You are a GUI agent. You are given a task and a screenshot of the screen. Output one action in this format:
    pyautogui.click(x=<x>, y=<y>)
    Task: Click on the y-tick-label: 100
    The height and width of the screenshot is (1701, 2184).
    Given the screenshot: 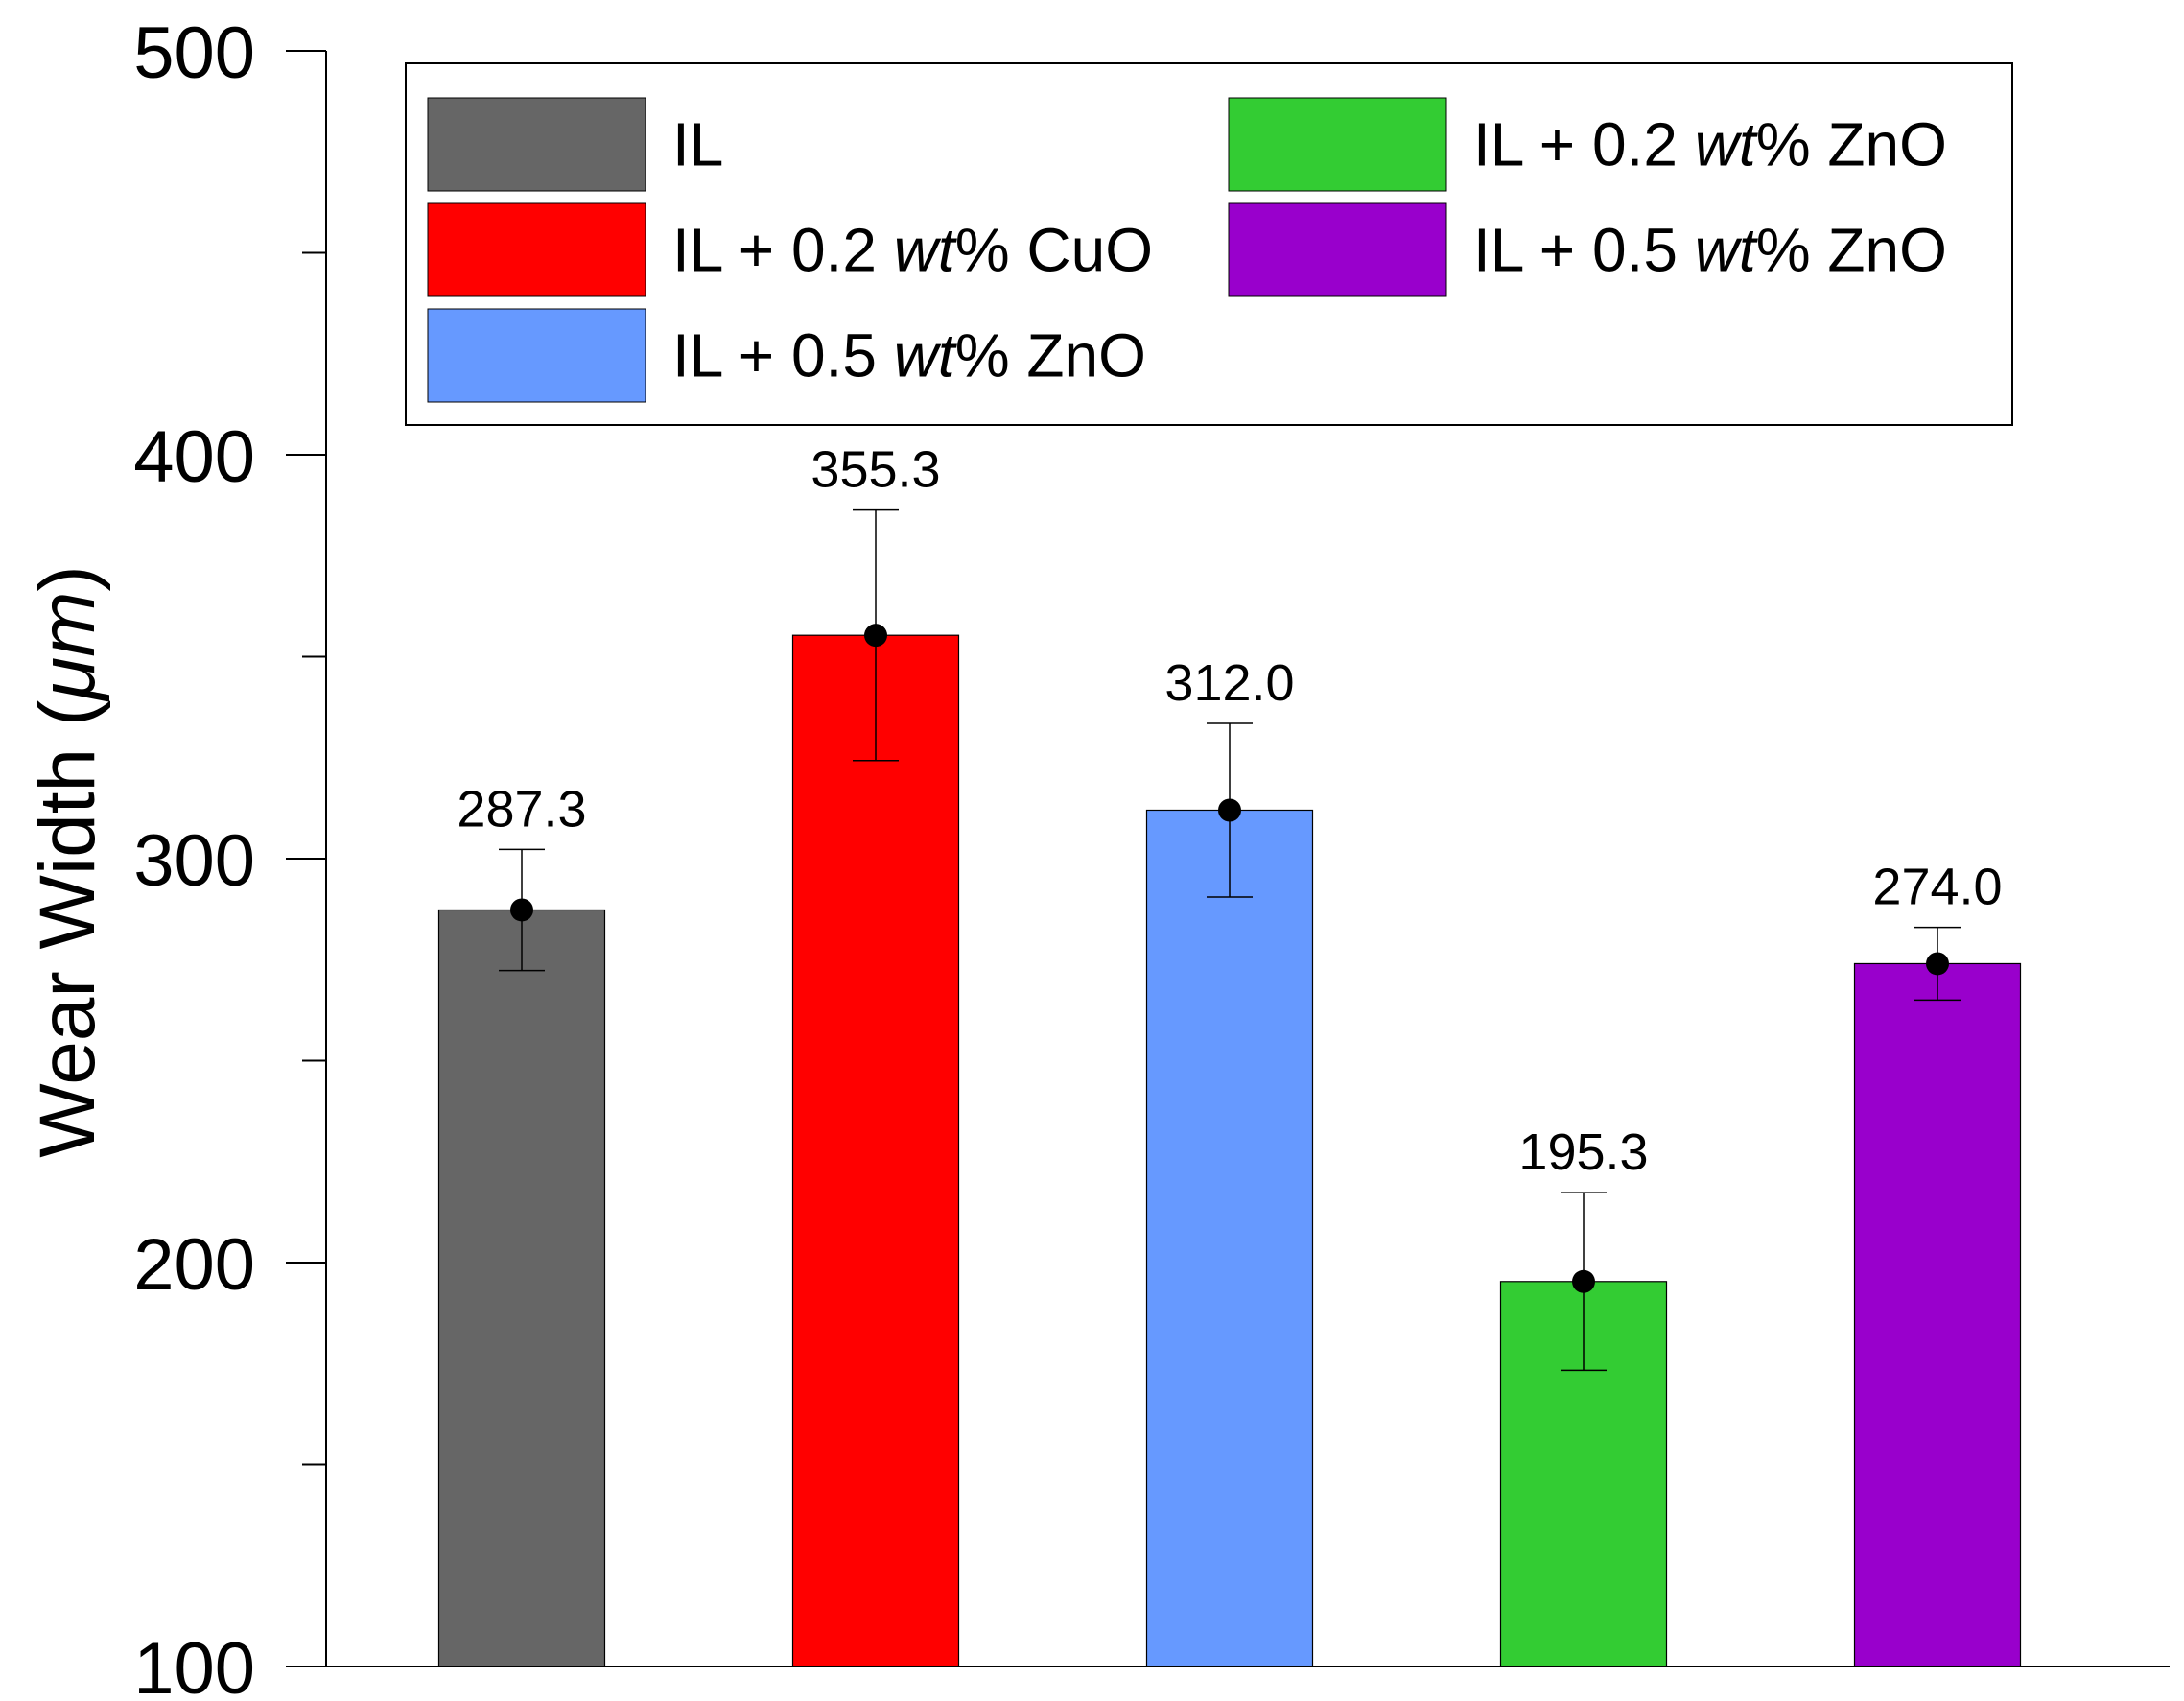 What is the action you would take?
    pyautogui.click(x=194, y=1664)
    